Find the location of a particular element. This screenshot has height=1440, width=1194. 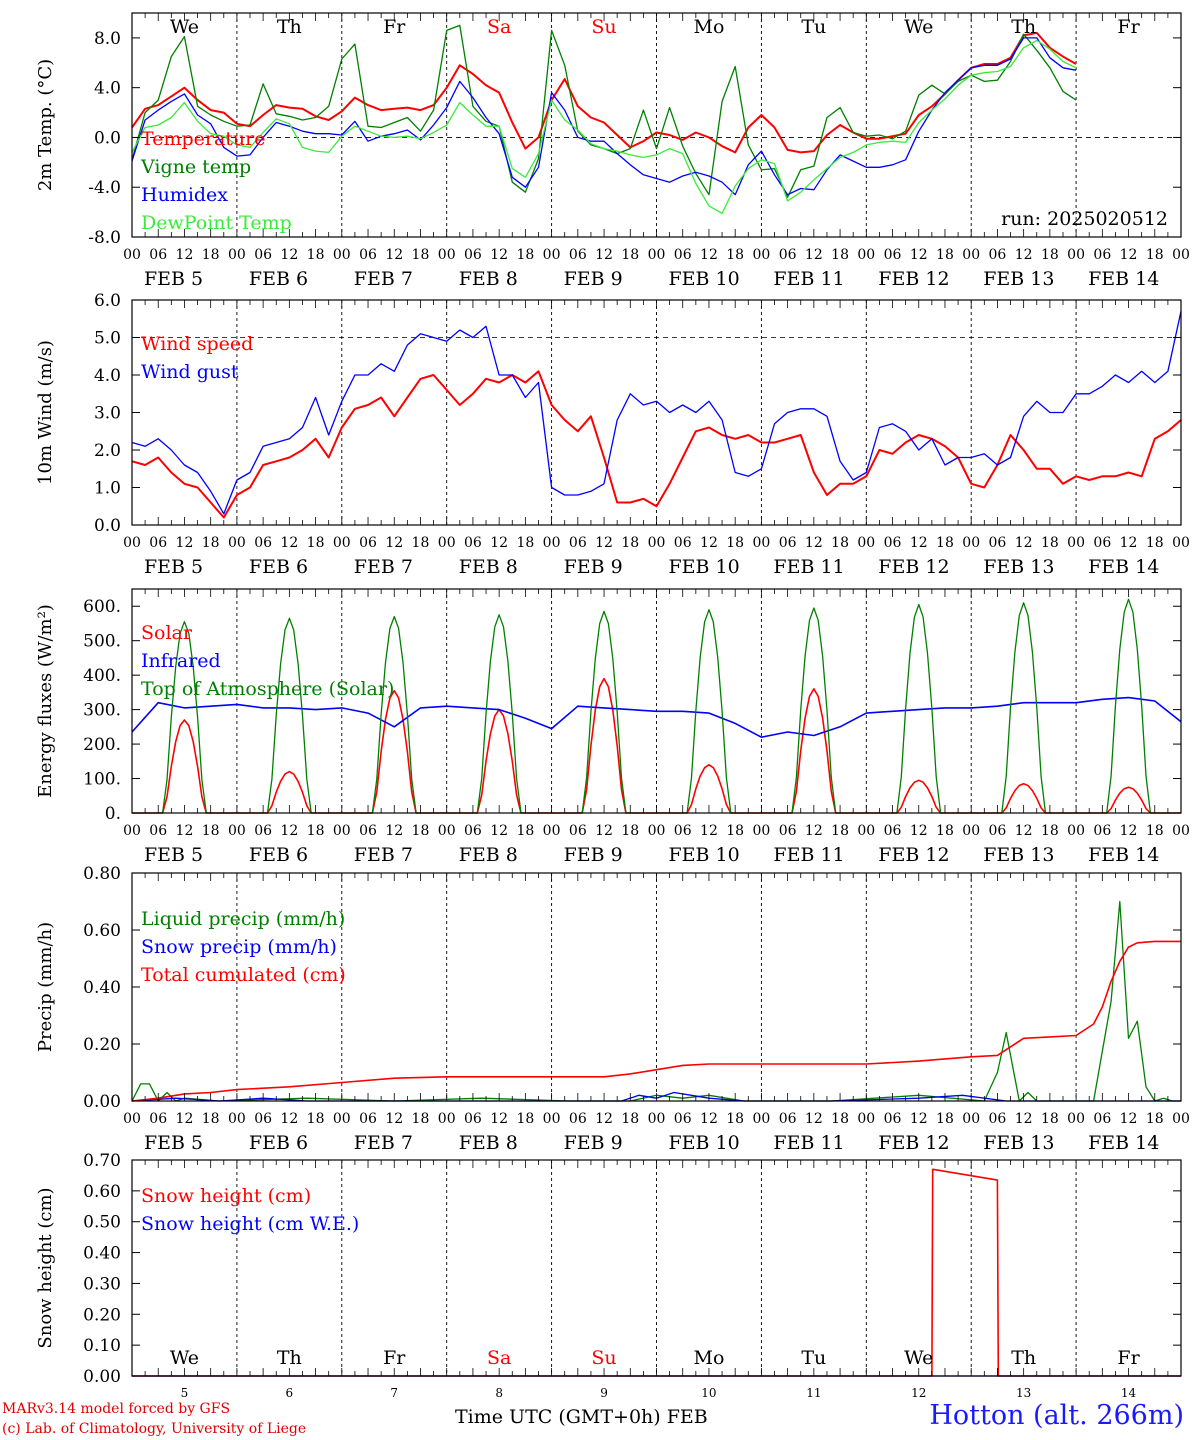

y-tick-label: 500. is located at coordinates (102, 642).